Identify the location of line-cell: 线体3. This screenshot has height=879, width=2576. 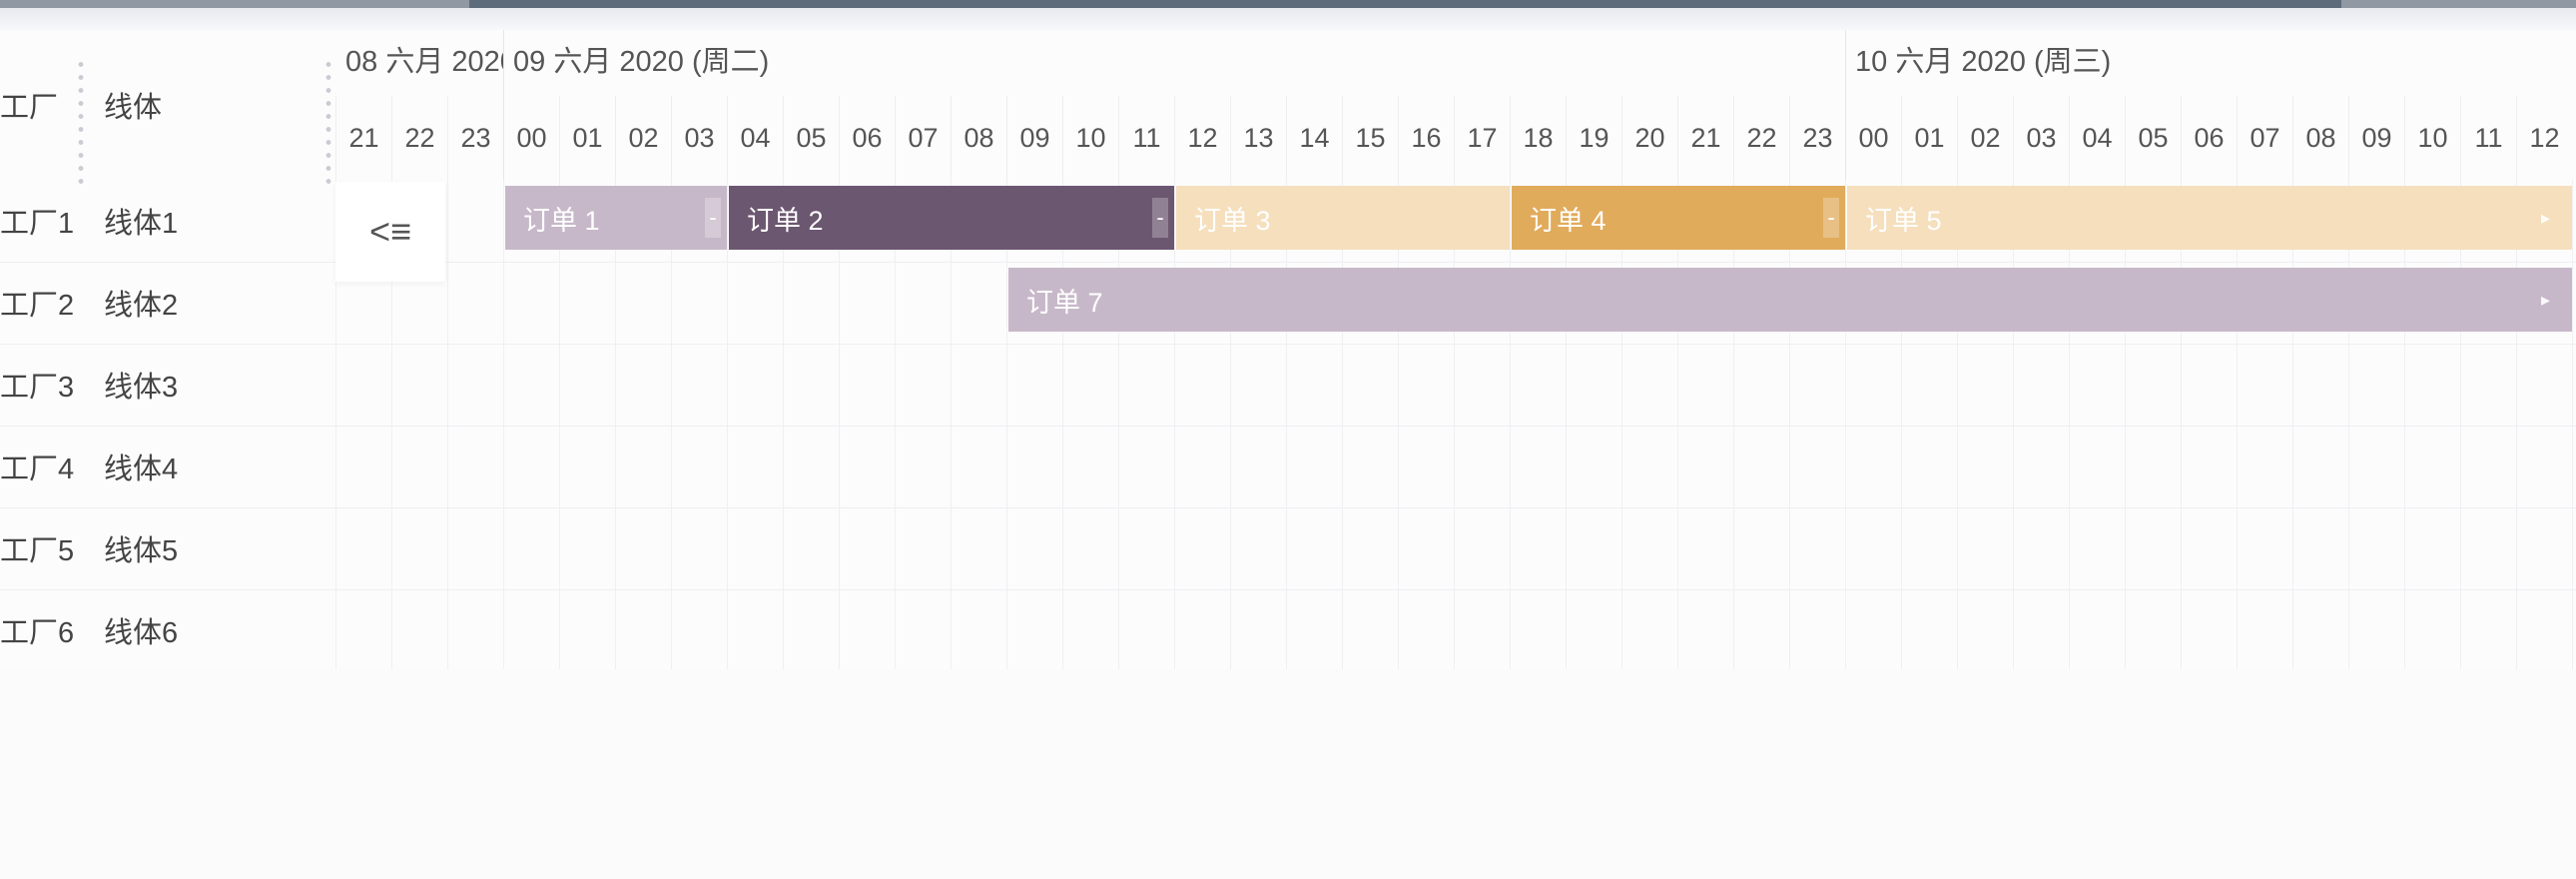
(141, 388).